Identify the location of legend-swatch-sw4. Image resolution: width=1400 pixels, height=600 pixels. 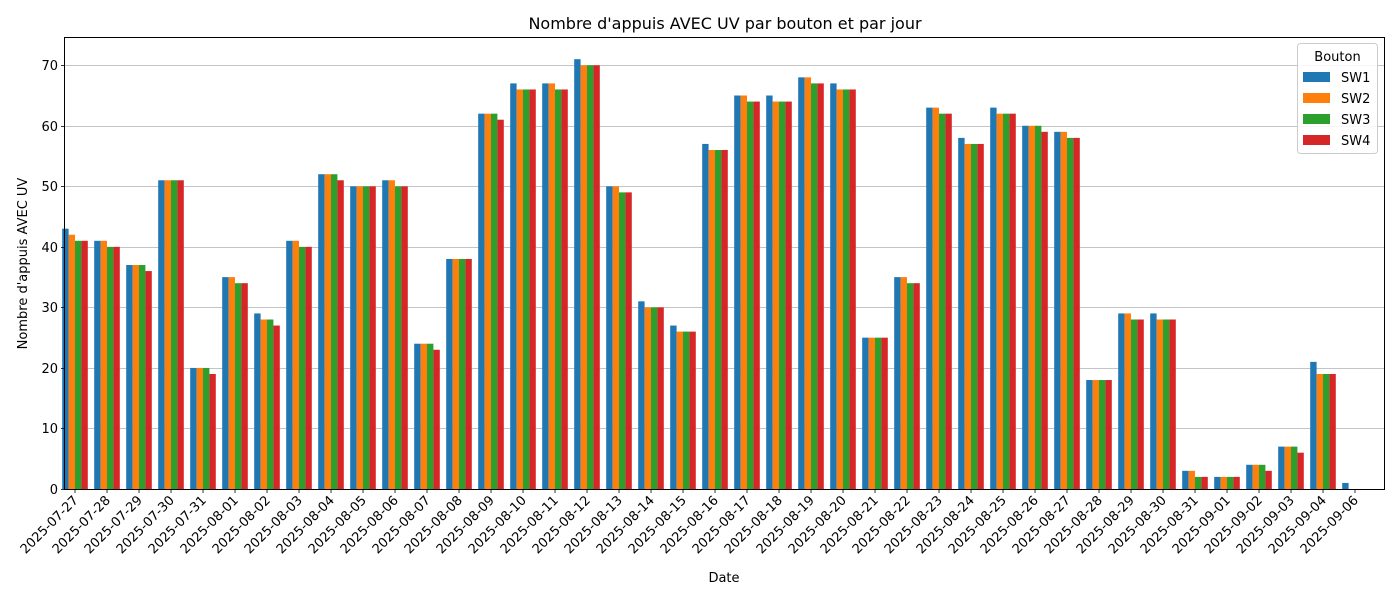
(1316, 140).